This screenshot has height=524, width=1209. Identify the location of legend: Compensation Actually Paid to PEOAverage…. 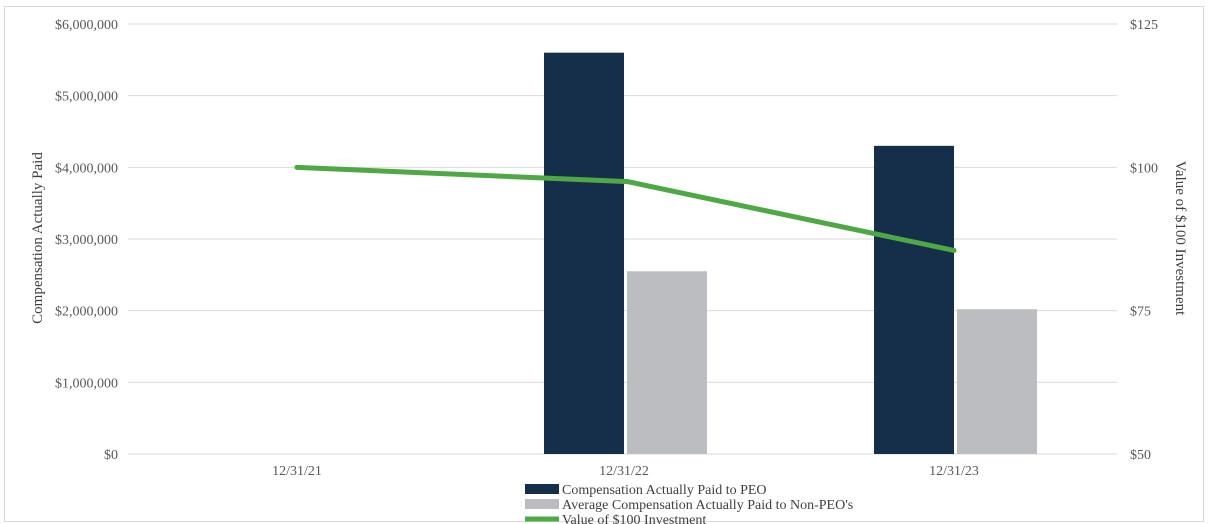
(689, 503).